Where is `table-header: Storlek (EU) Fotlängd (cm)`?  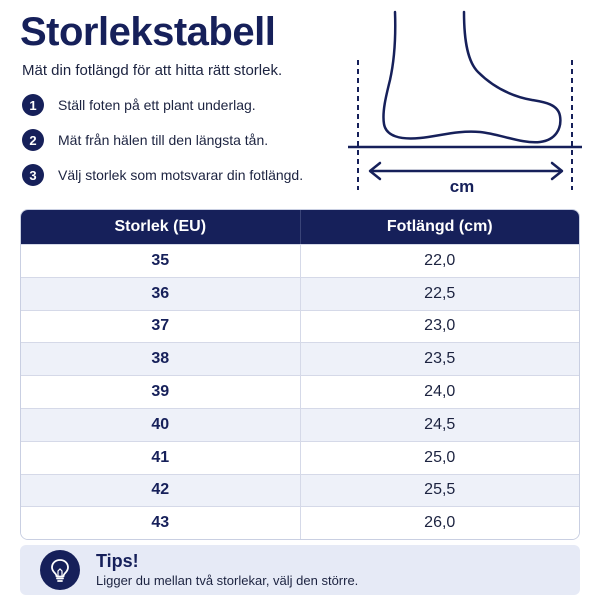 table-header: Storlek (EU) Fotlängd (cm) is located at coordinates (300, 227).